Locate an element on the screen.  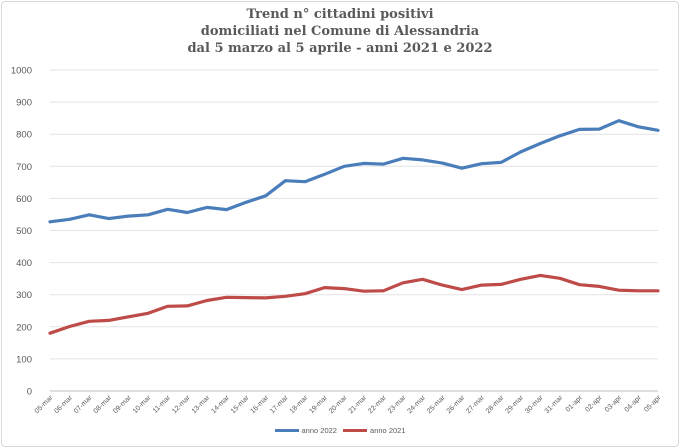
x-tick-label: 08-mar is located at coordinates (103, 404).